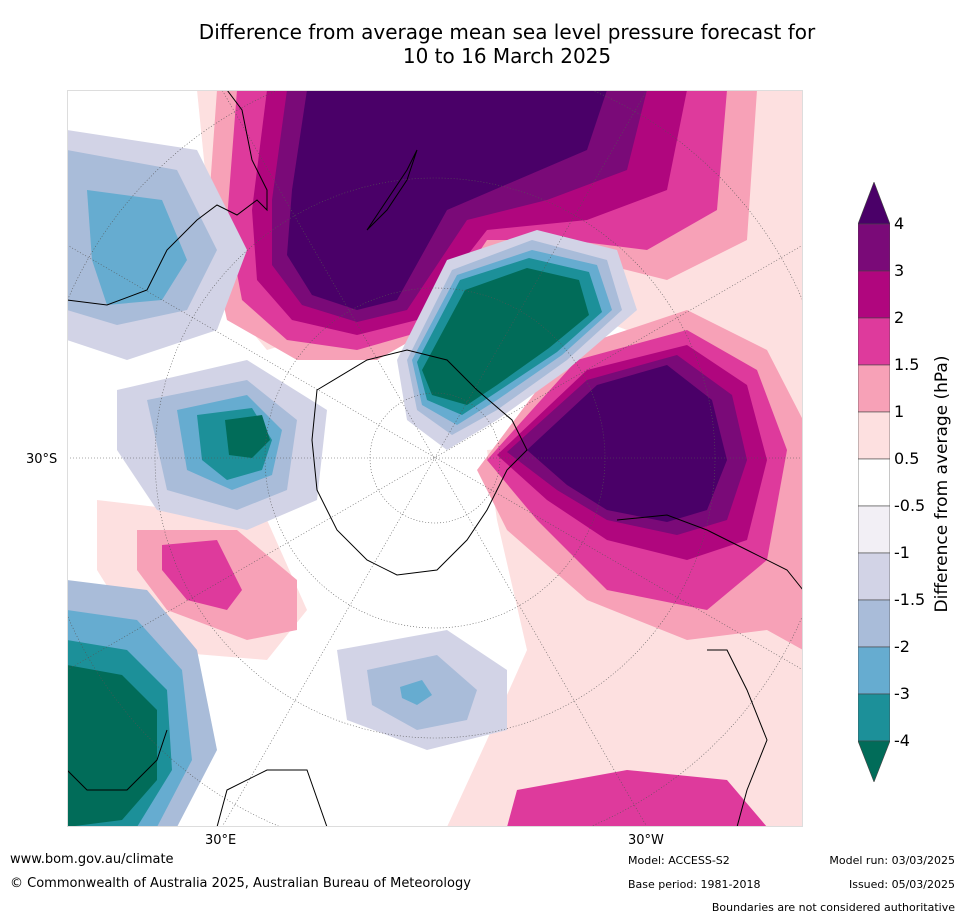  I want to click on longitude-label-30w: 30°W, so click(646, 840).